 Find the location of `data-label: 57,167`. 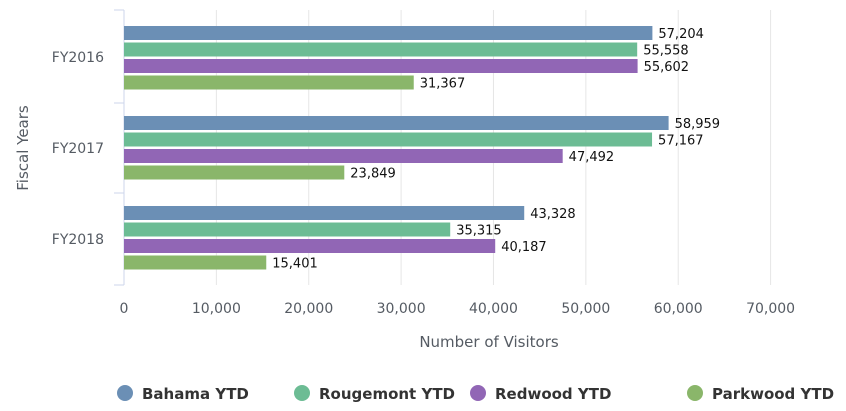

data-label: 57,167 is located at coordinates (681, 141).